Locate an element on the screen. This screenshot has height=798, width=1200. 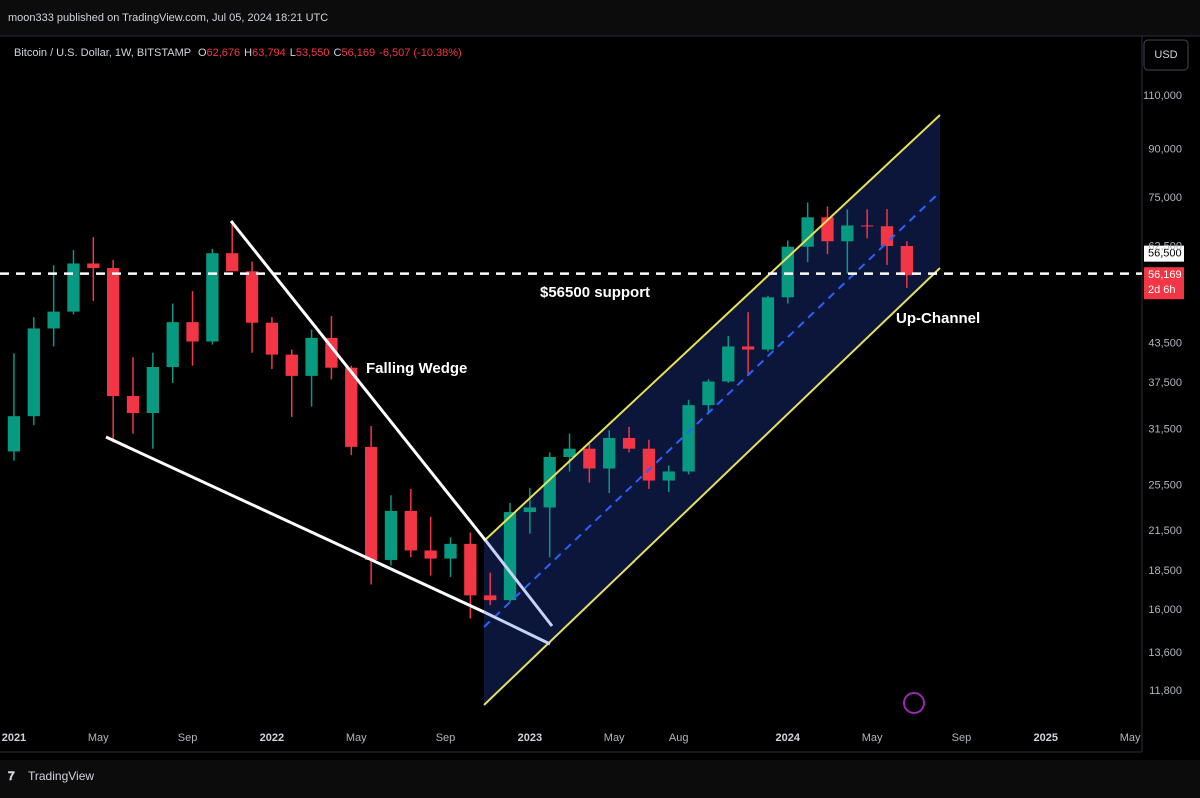
y-tick-label: 75,000 is located at coordinates (1165, 198).